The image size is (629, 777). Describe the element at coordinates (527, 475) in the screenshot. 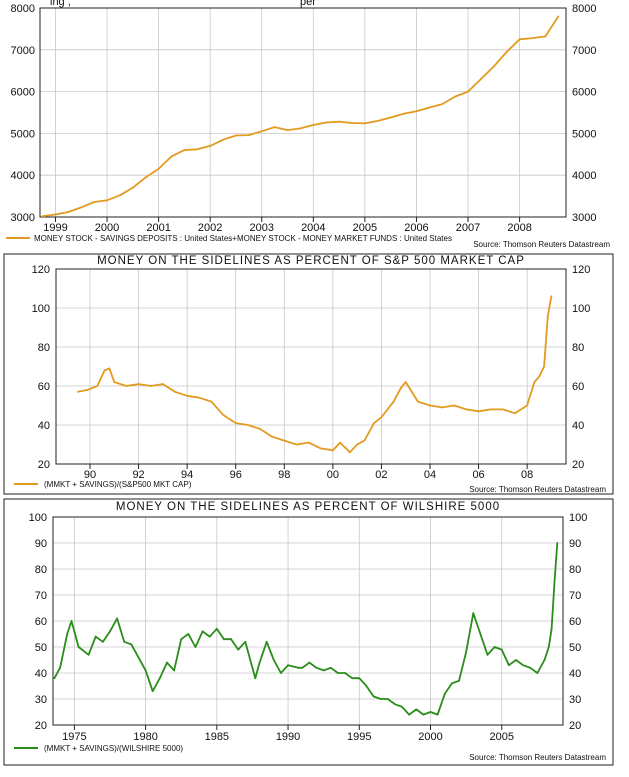

I see `sp500-xtick-label-08: 08` at that location.